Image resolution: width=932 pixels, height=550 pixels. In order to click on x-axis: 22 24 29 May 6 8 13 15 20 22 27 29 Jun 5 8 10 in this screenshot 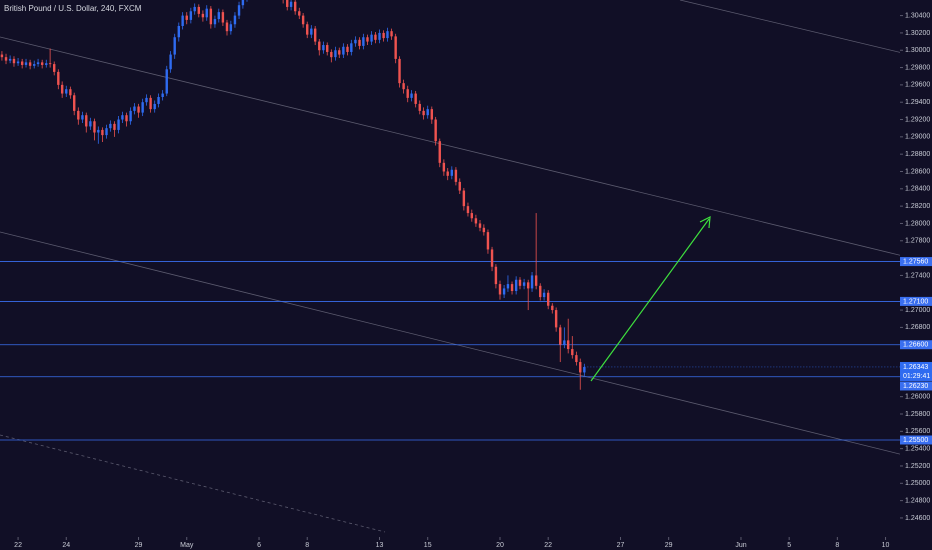, I will do `click(452, 543)`.